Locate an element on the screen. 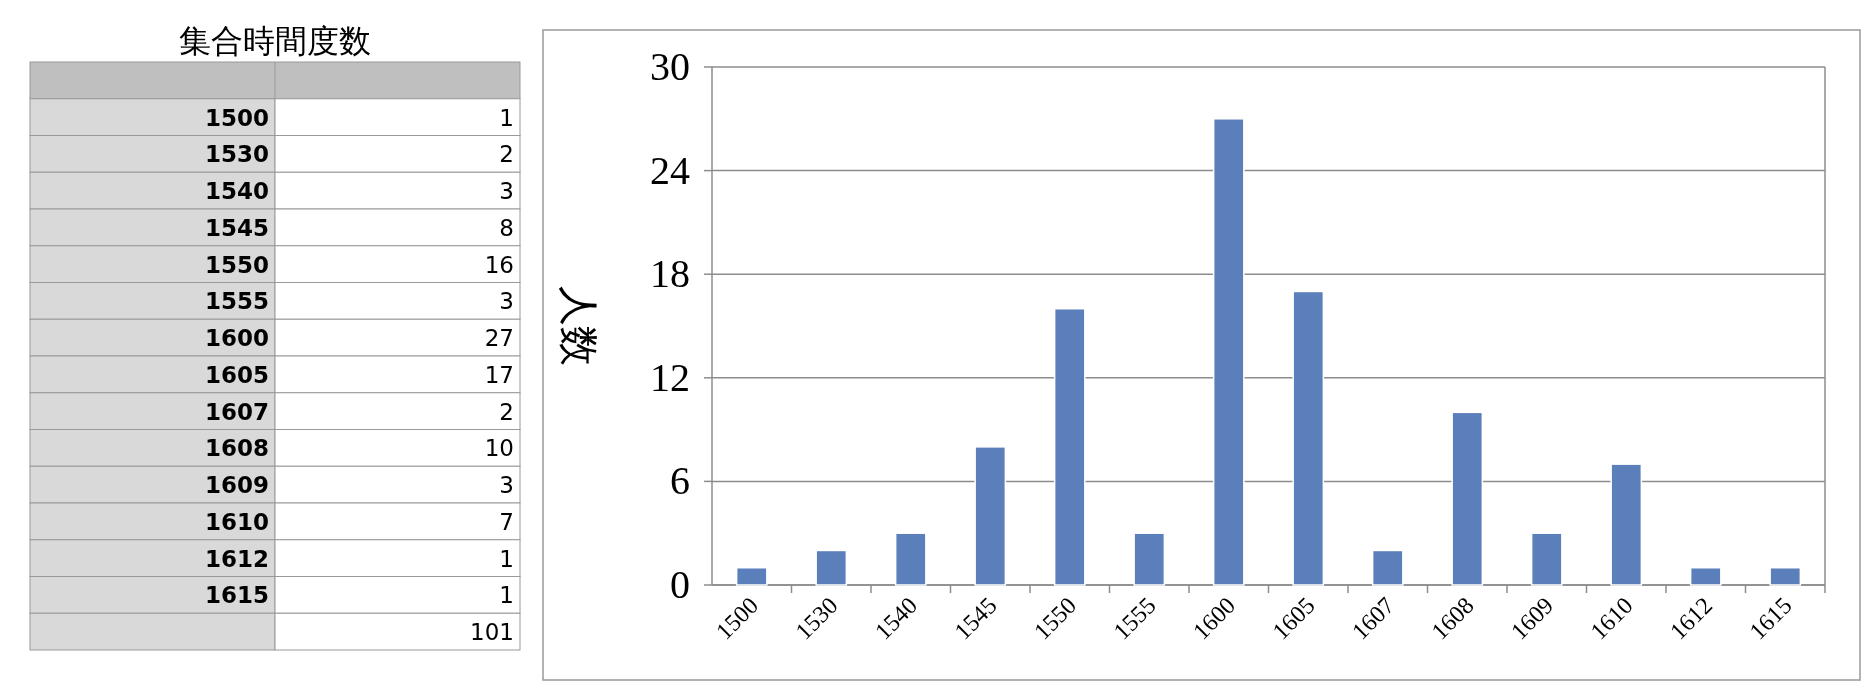  y-tick-label: 18 is located at coordinates (670, 274).